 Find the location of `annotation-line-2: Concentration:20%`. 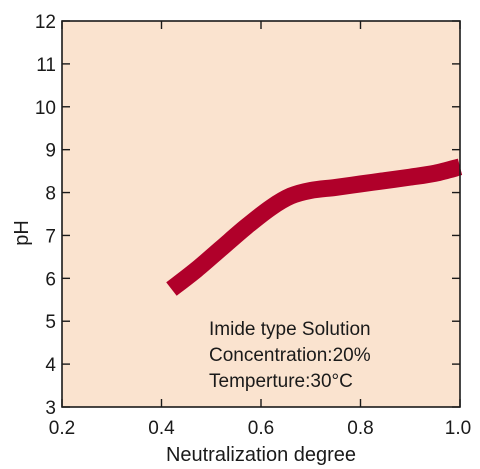

annotation-line-2: Concentration:20% is located at coordinates (290, 355).